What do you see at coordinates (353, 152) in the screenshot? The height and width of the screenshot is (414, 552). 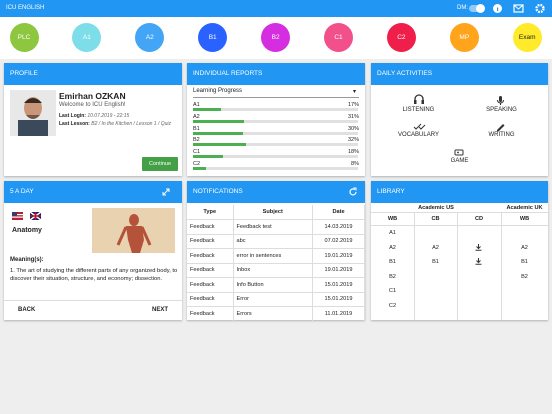 I see `percent-label: 18%` at bounding box center [353, 152].